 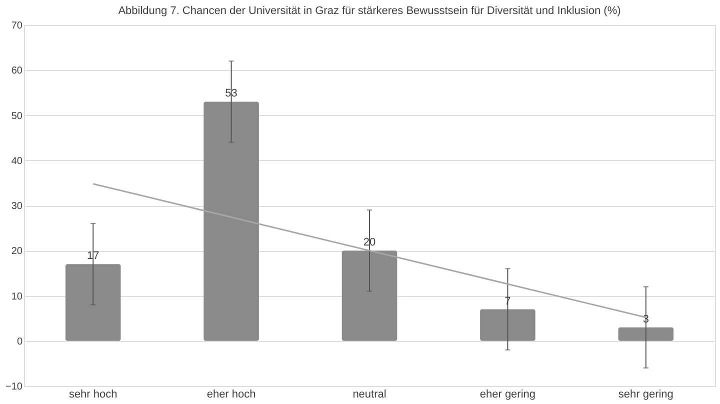 What do you see at coordinates (17, 296) in the screenshot?
I see `y-tick-label: 10` at bounding box center [17, 296].